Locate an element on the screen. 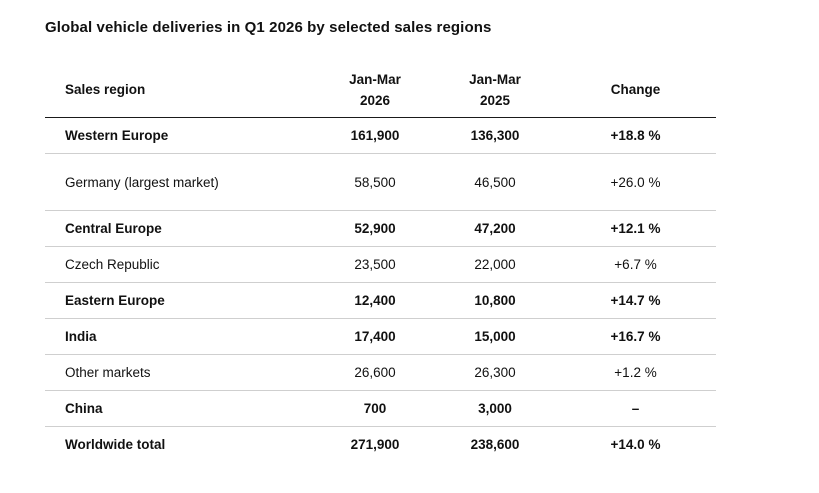 Image resolution: width=819 pixels, height=493 pixels. table-row-central-europe: Central Europe 52,900 47,200 +12.1 % is located at coordinates (380, 228).